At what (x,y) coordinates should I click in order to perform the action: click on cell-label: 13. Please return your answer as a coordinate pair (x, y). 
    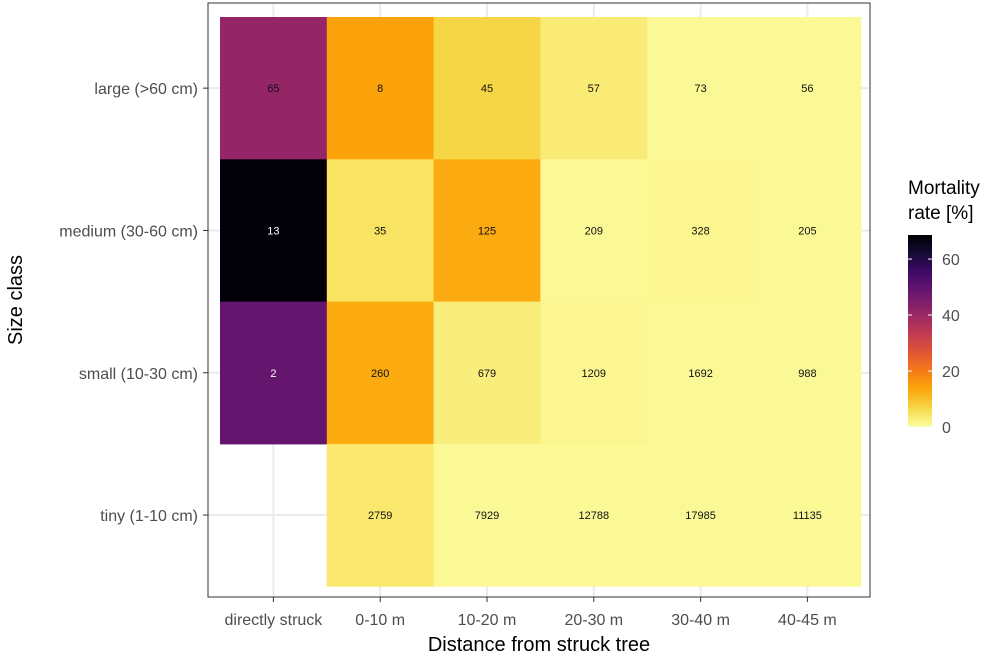
    Looking at the image, I should click on (273, 231).